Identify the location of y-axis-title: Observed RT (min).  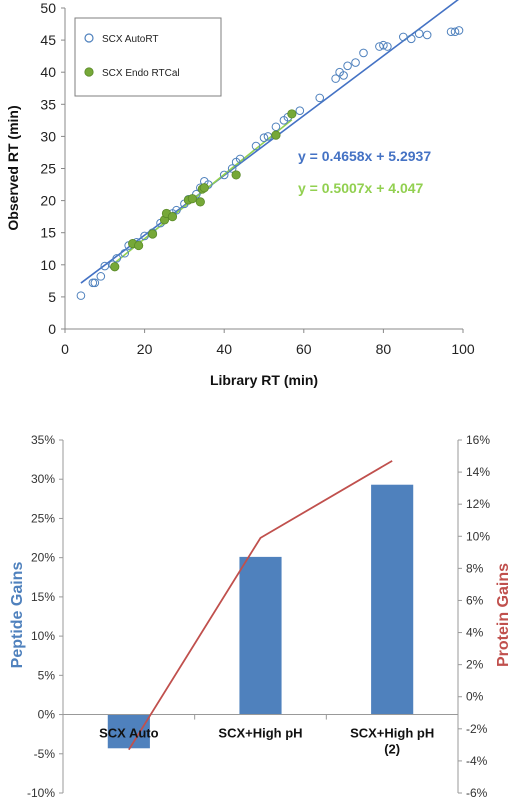
(13, 167).